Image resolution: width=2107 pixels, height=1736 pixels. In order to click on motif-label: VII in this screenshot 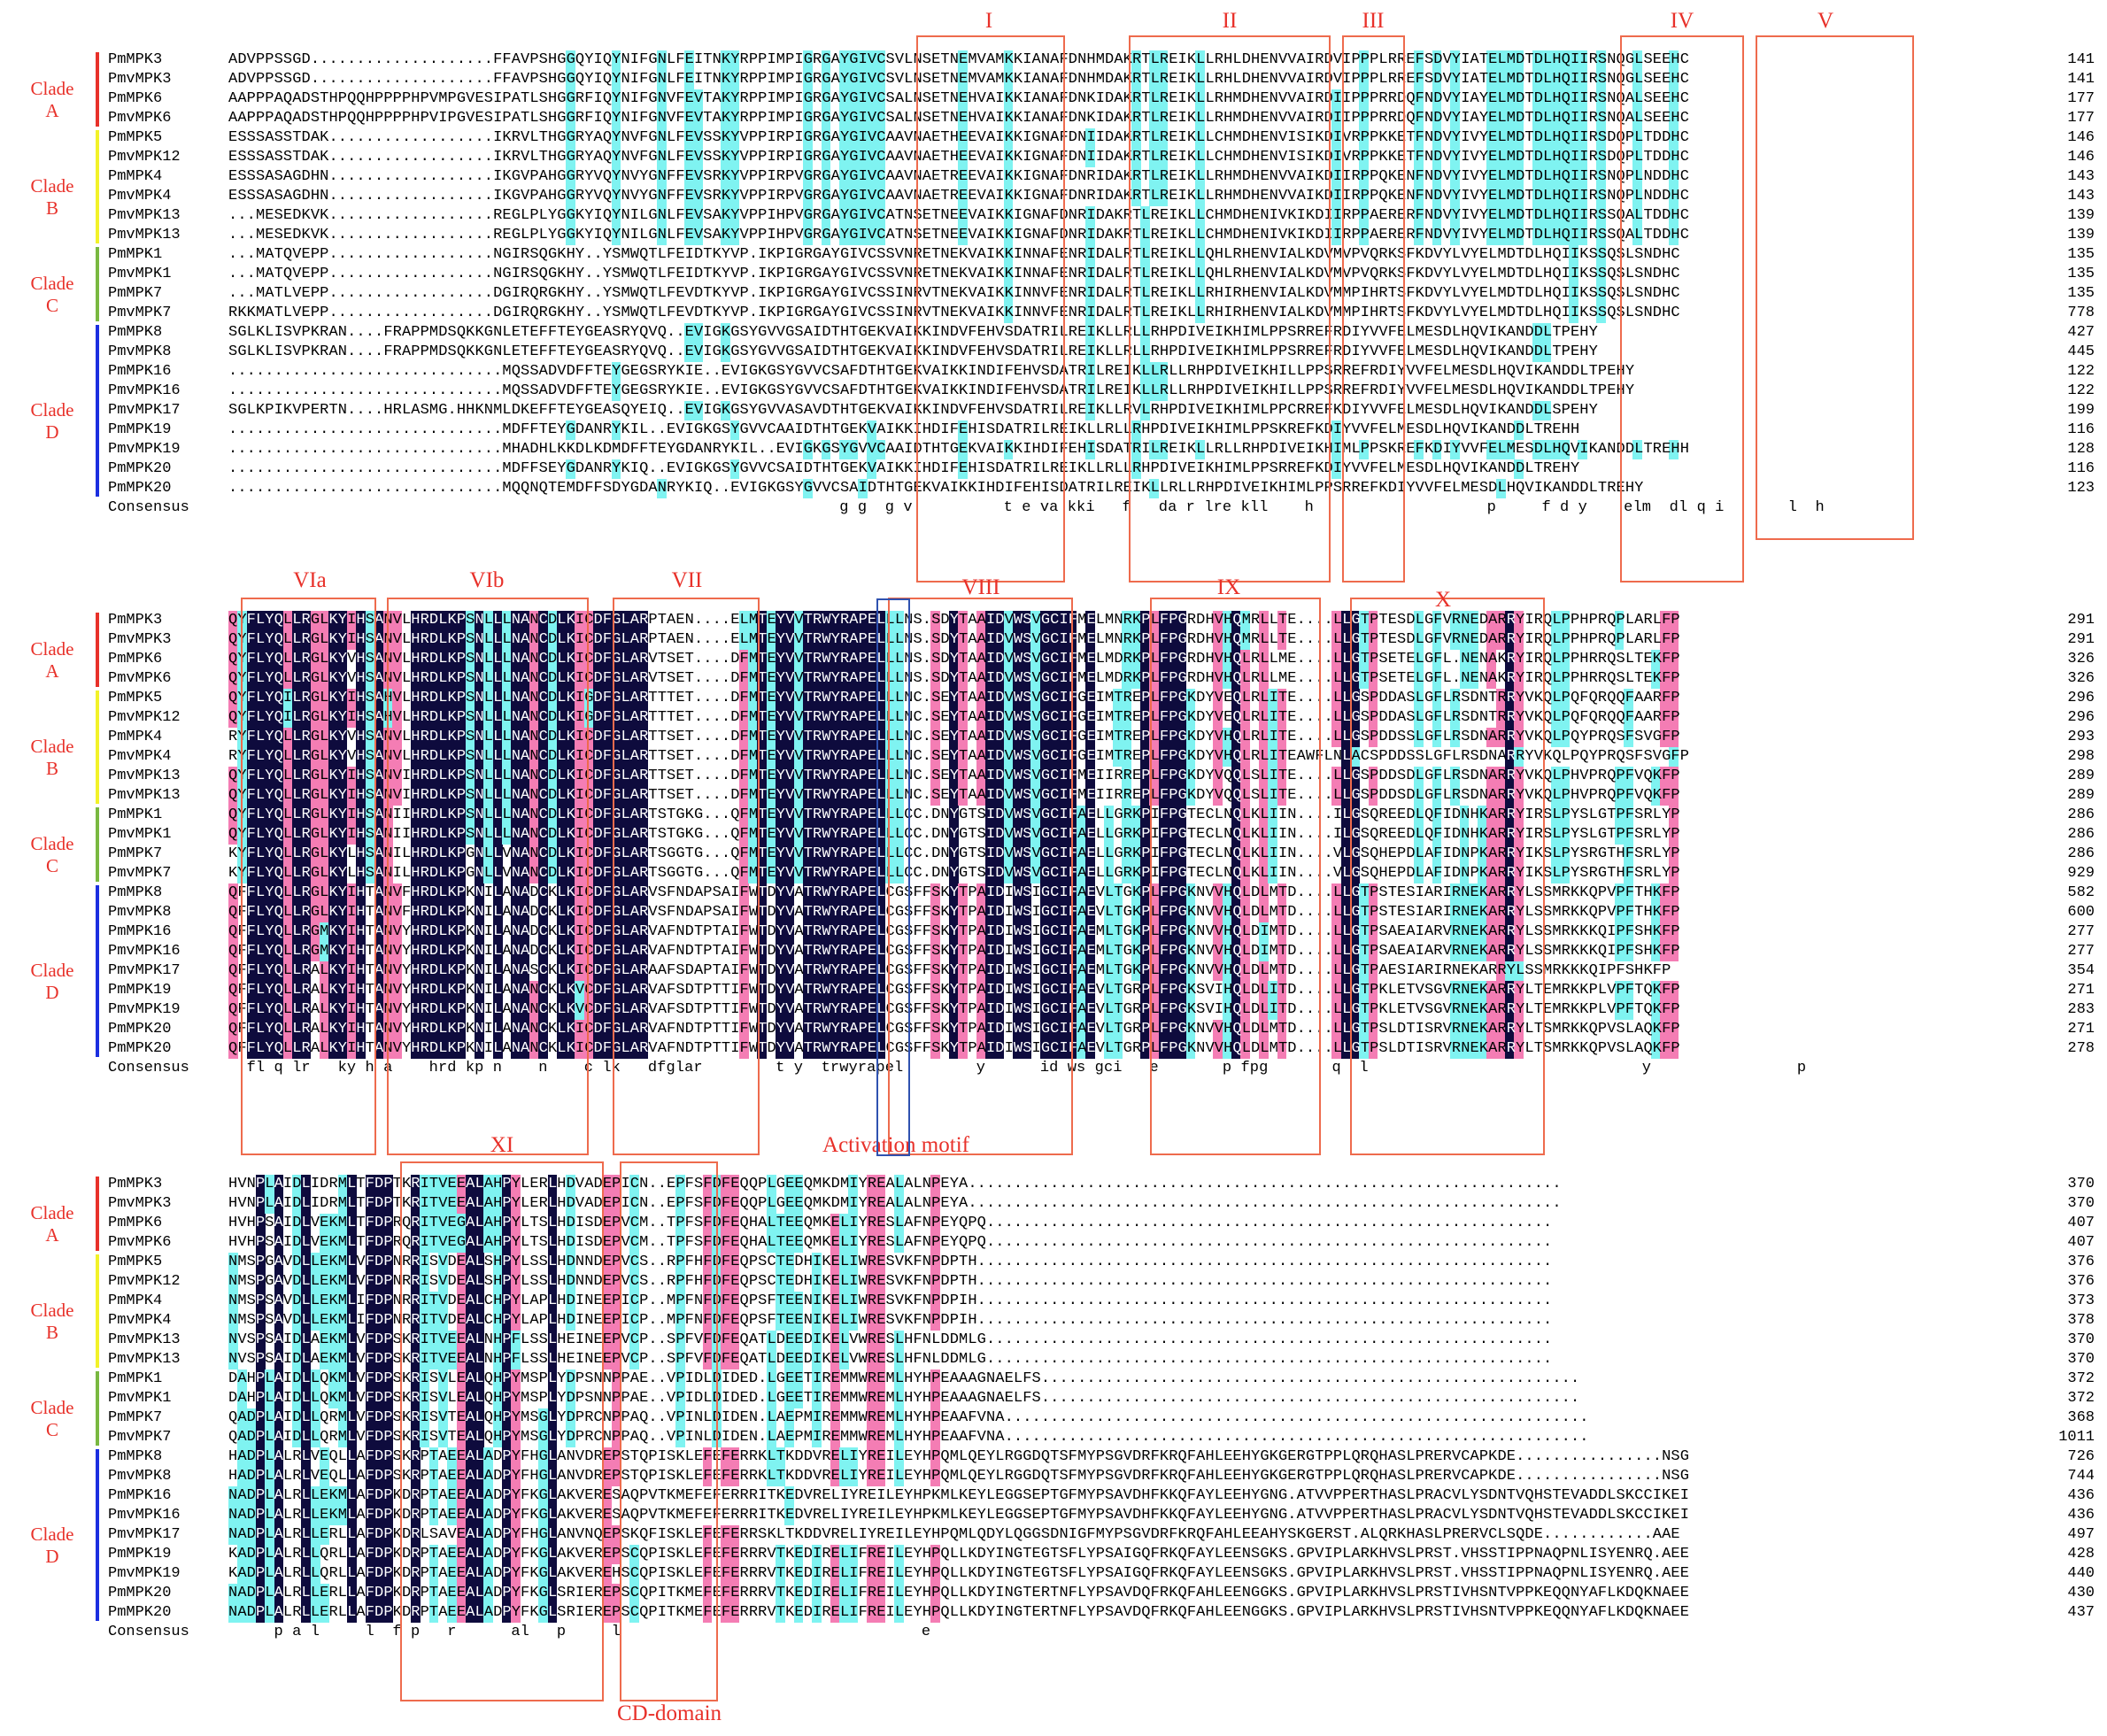, I will do `click(687, 581)`.